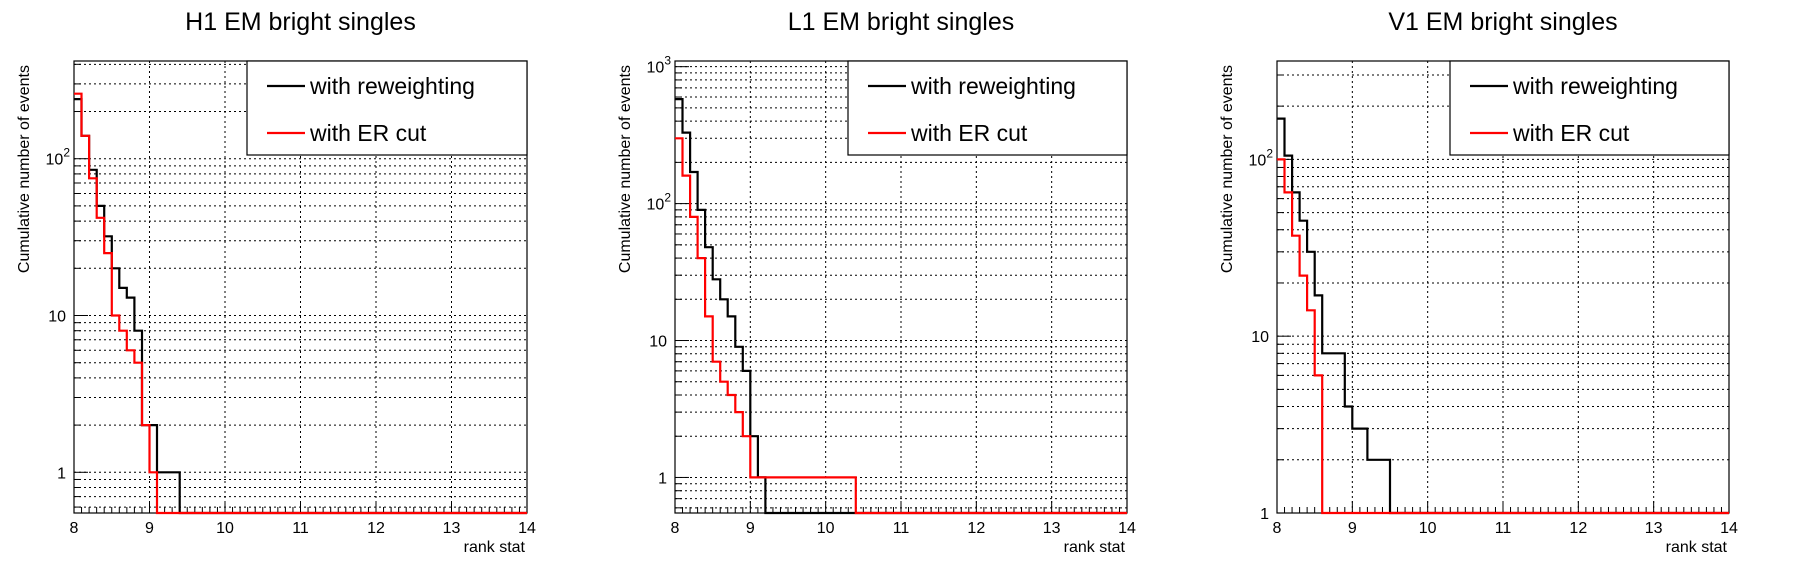 This screenshot has width=1798, height=581. What do you see at coordinates (901, 22) in the screenshot?
I see `chart-title: L1 EM bright singles` at bounding box center [901, 22].